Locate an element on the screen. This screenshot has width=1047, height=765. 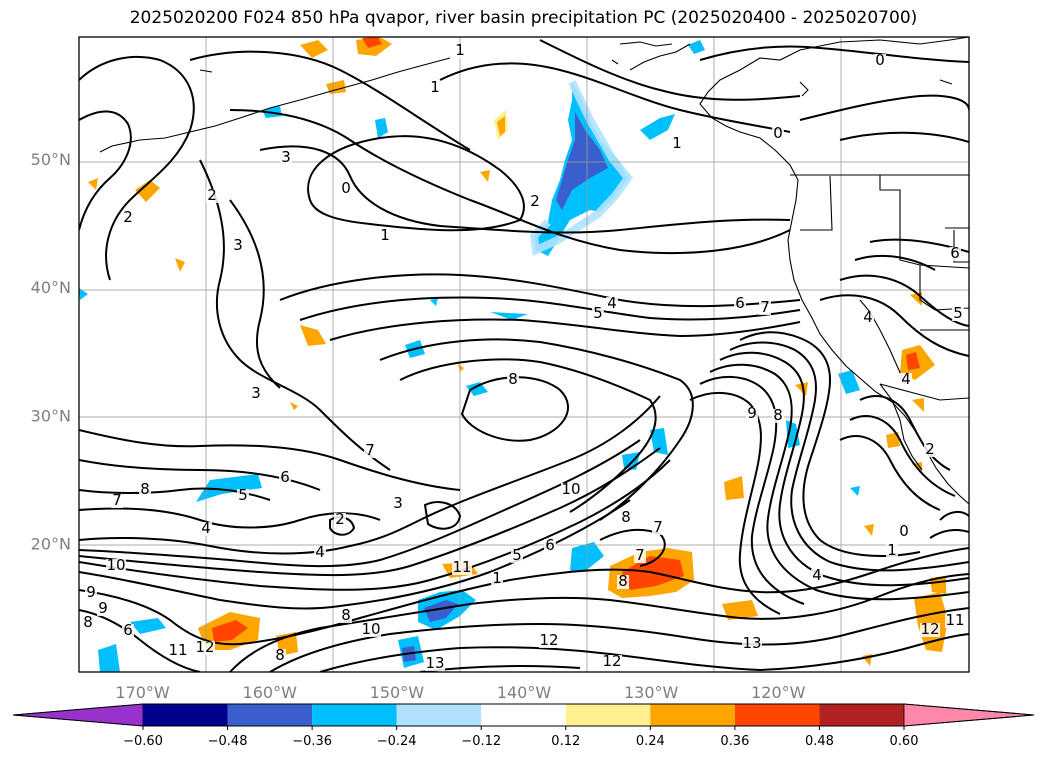
lat-tick-label: 40°N is located at coordinates (51, 287).